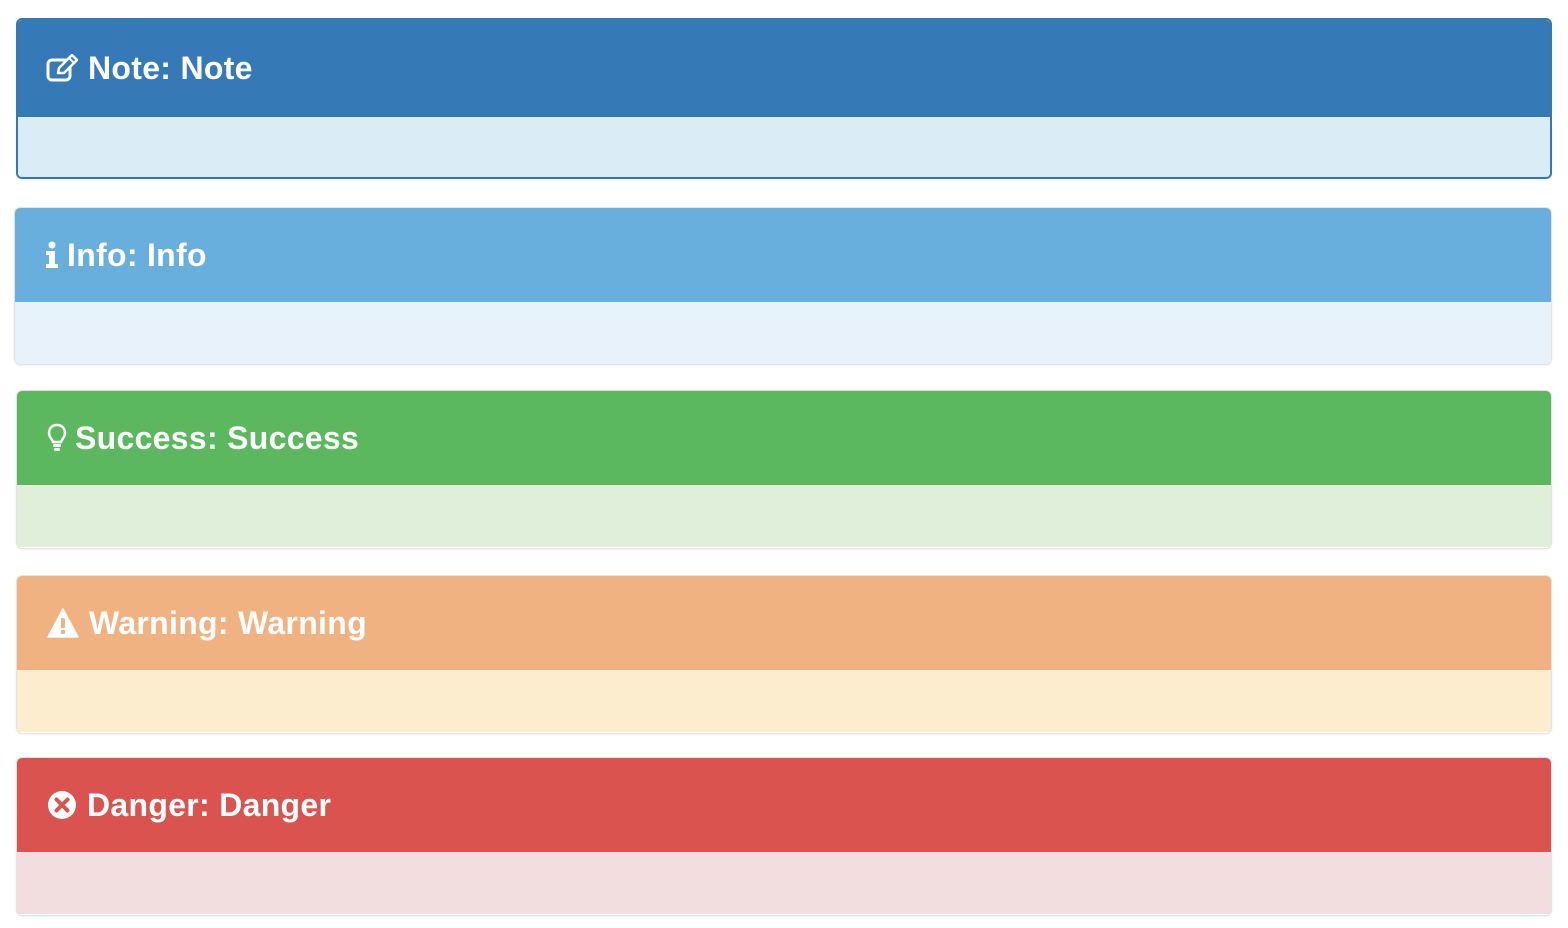 The image size is (1568, 928). What do you see at coordinates (57, 438) in the screenshot?
I see `lightbulb-icon` at bounding box center [57, 438].